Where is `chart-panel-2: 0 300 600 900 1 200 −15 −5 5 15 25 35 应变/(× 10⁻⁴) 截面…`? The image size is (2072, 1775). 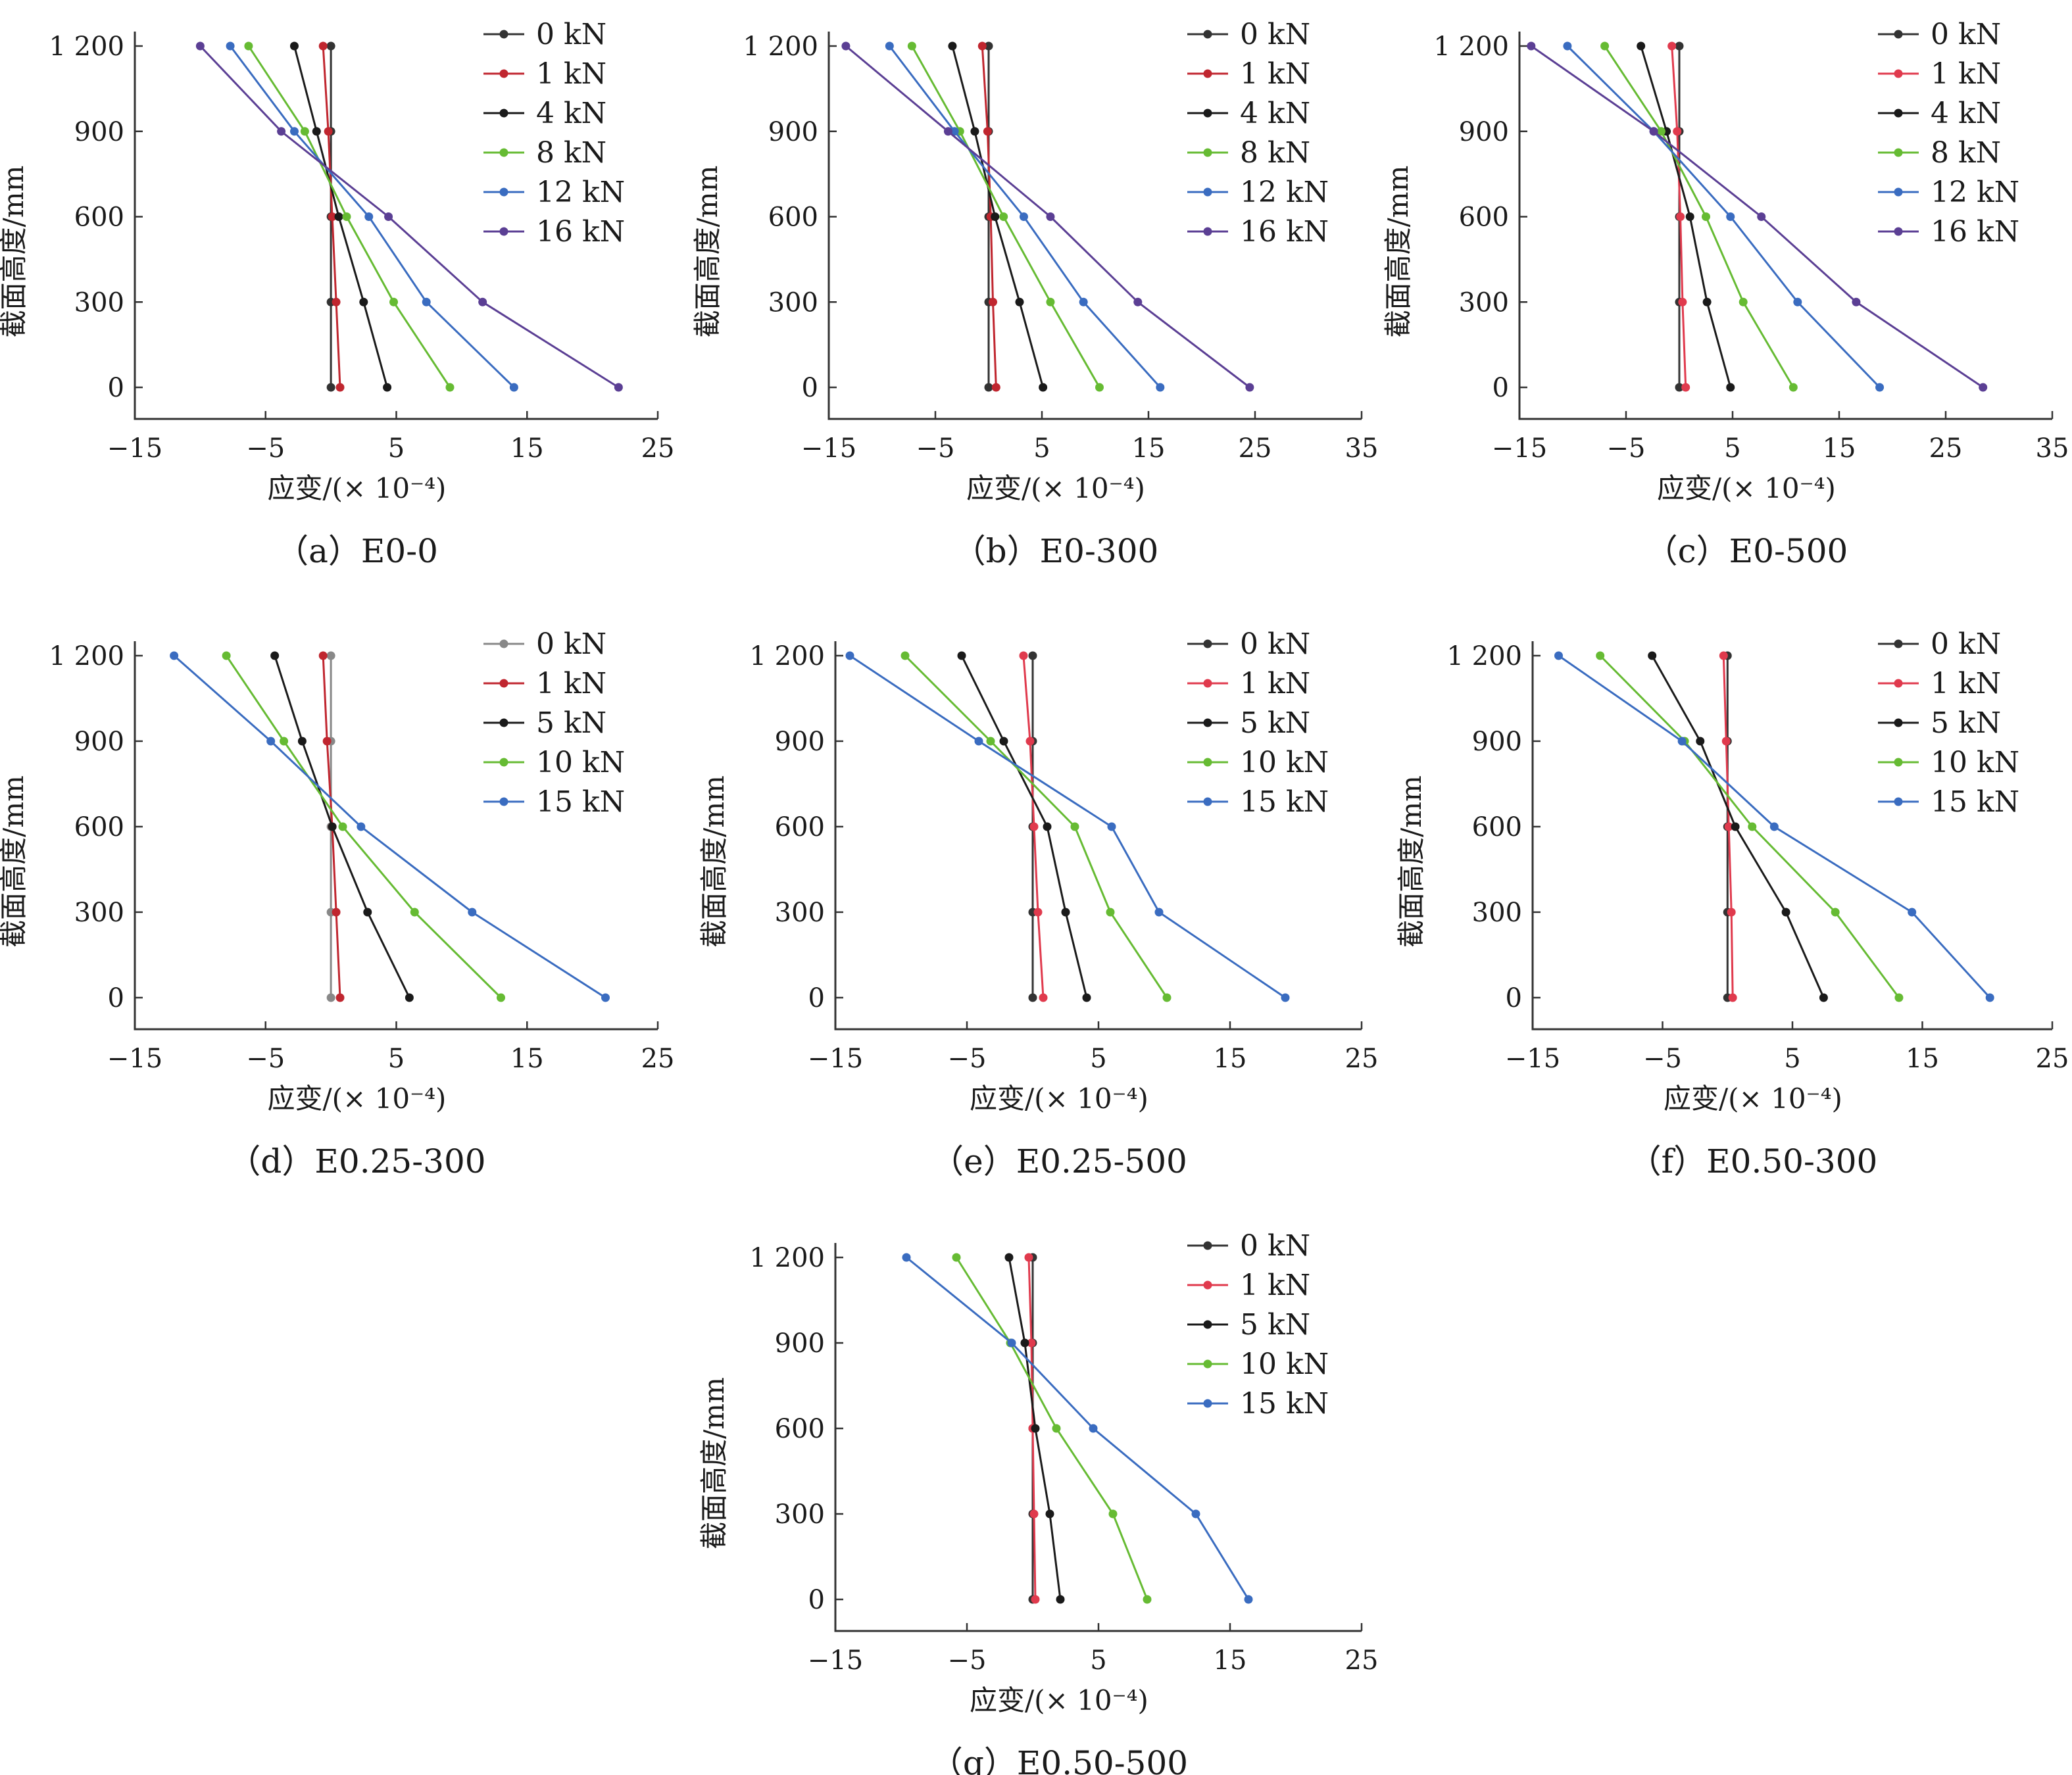
chart-panel-2: 0 300 600 900 1 200 −15 −5 5 15 25 35 应变/(× 10⁻⁴) 截面… is located at coordinates (1034, 294).